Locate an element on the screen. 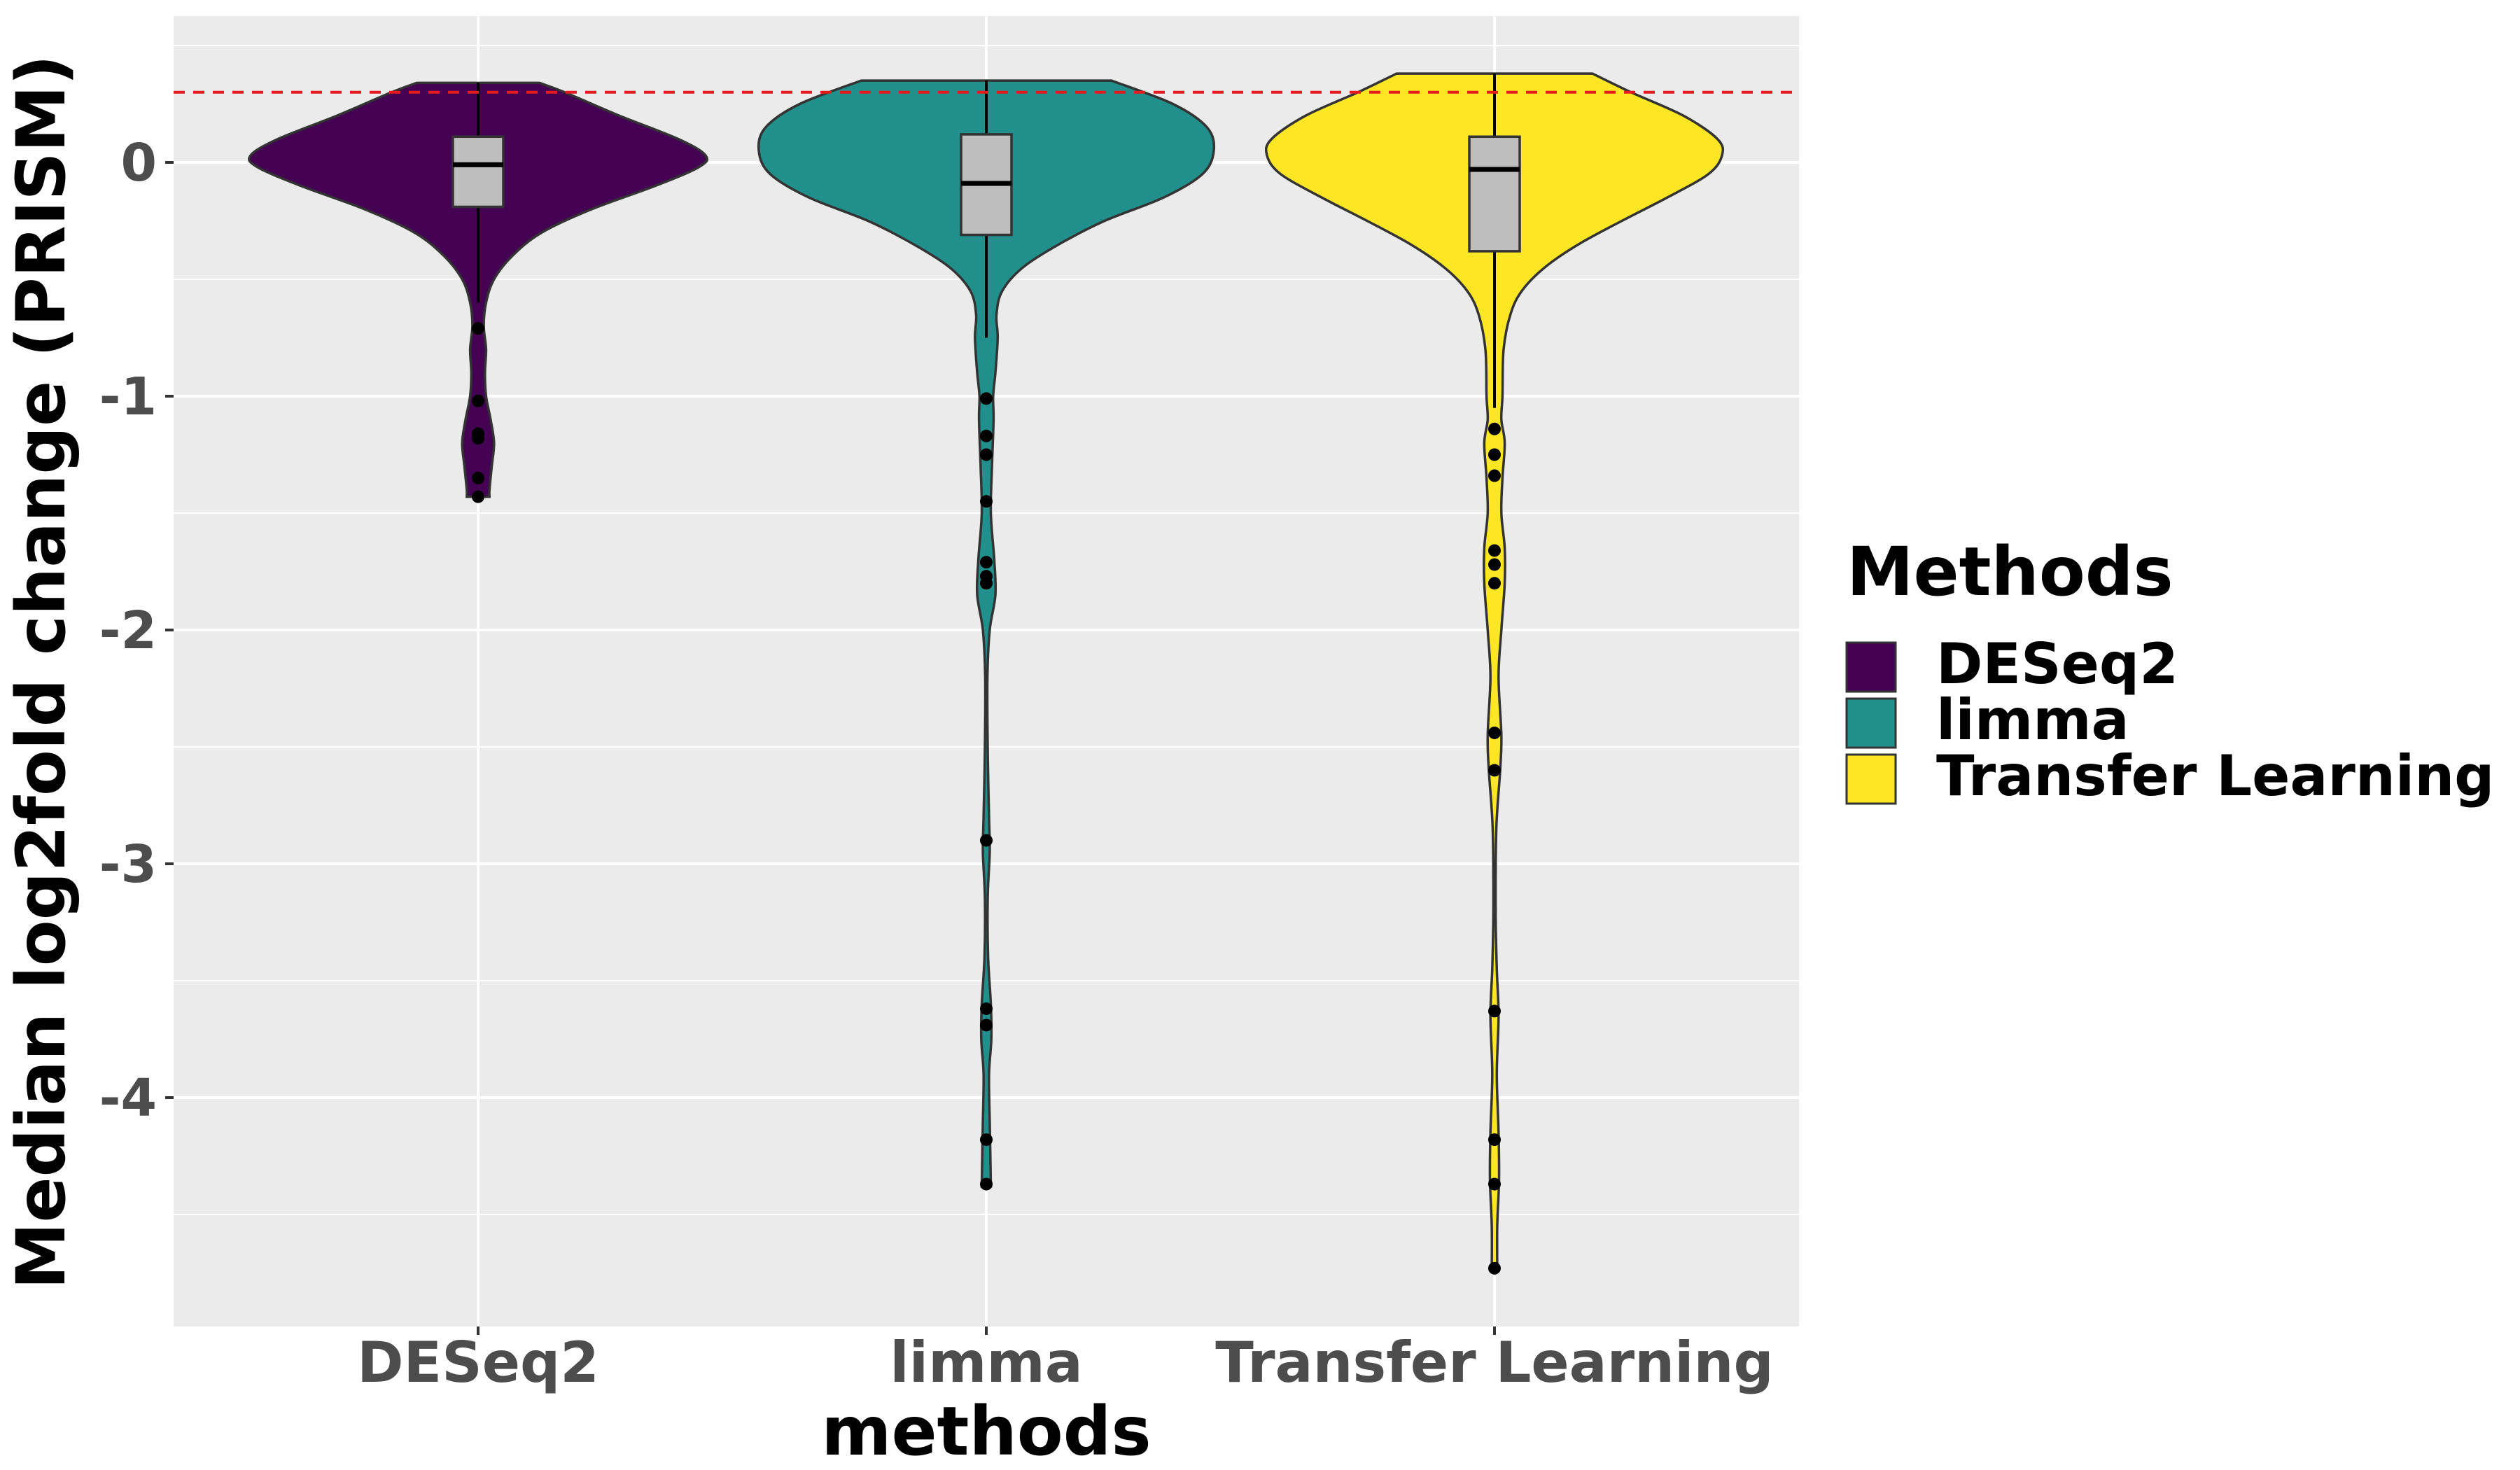  legend-label: limma is located at coordinates (2032, 719).